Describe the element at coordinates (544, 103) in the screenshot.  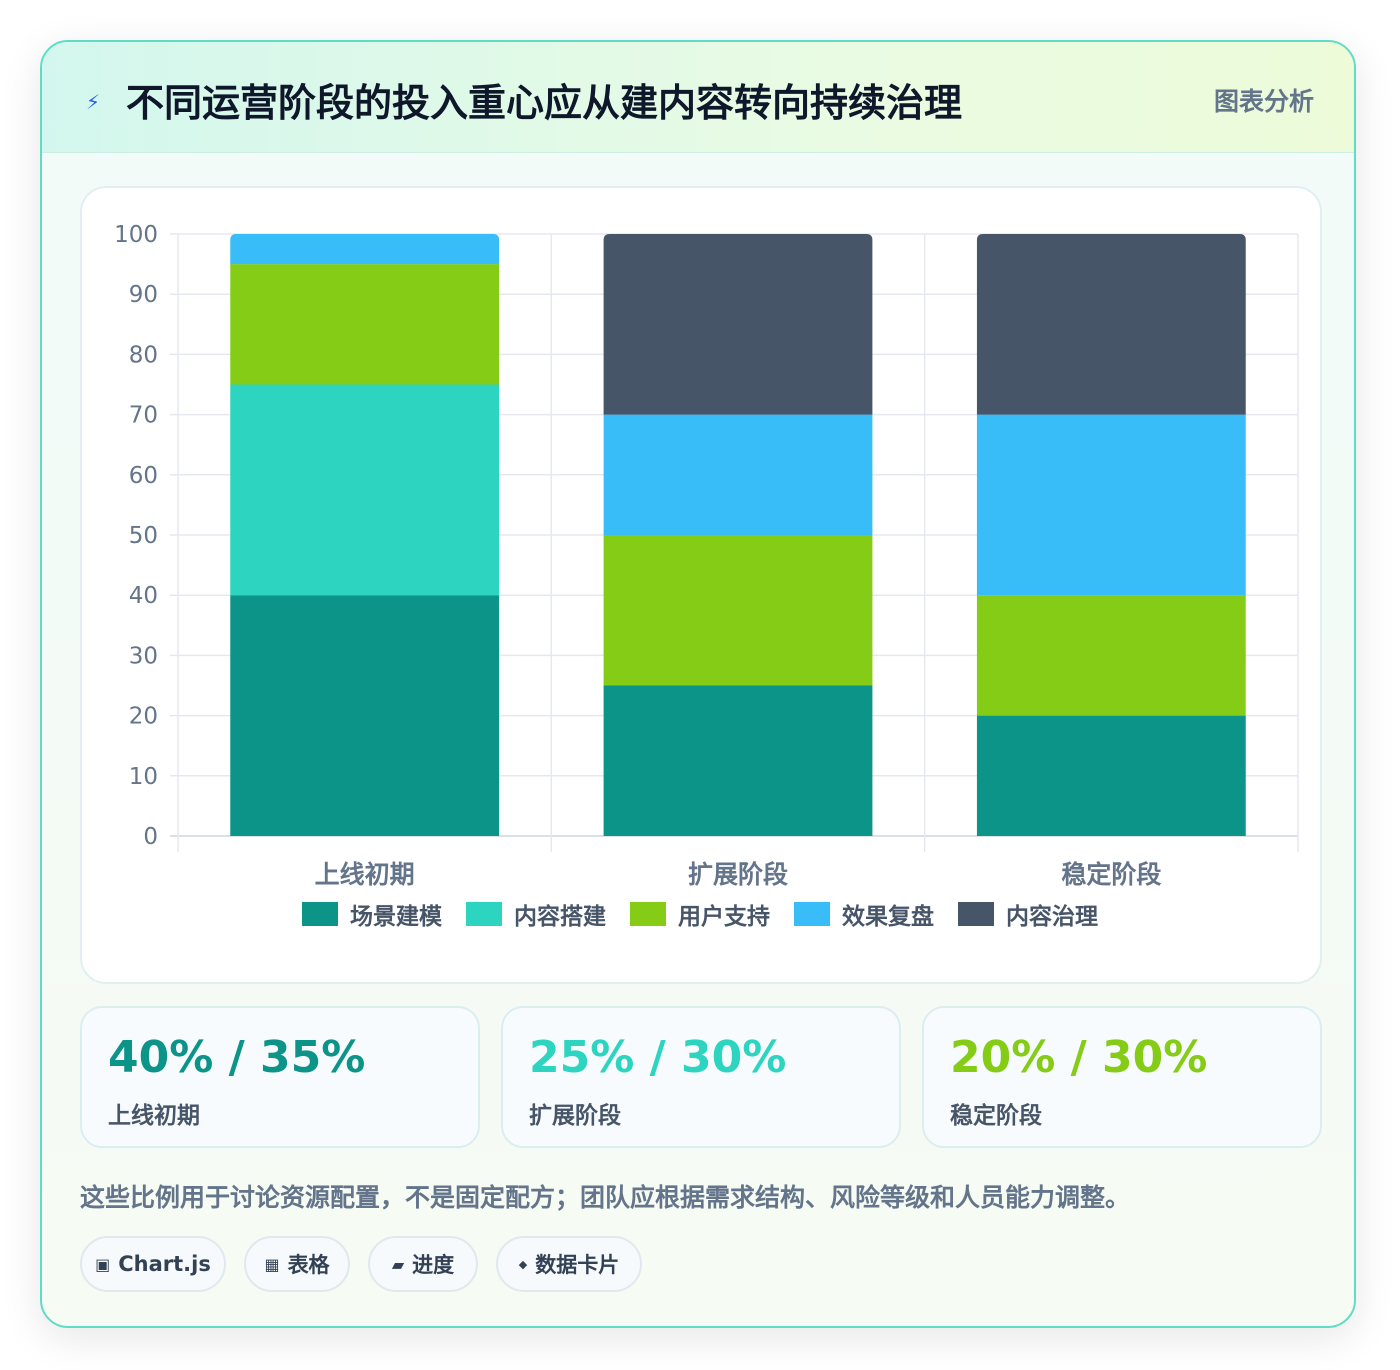
I see `page-title: 不同运营阶段的投入重心应从建内容转向持续治理` at that location.